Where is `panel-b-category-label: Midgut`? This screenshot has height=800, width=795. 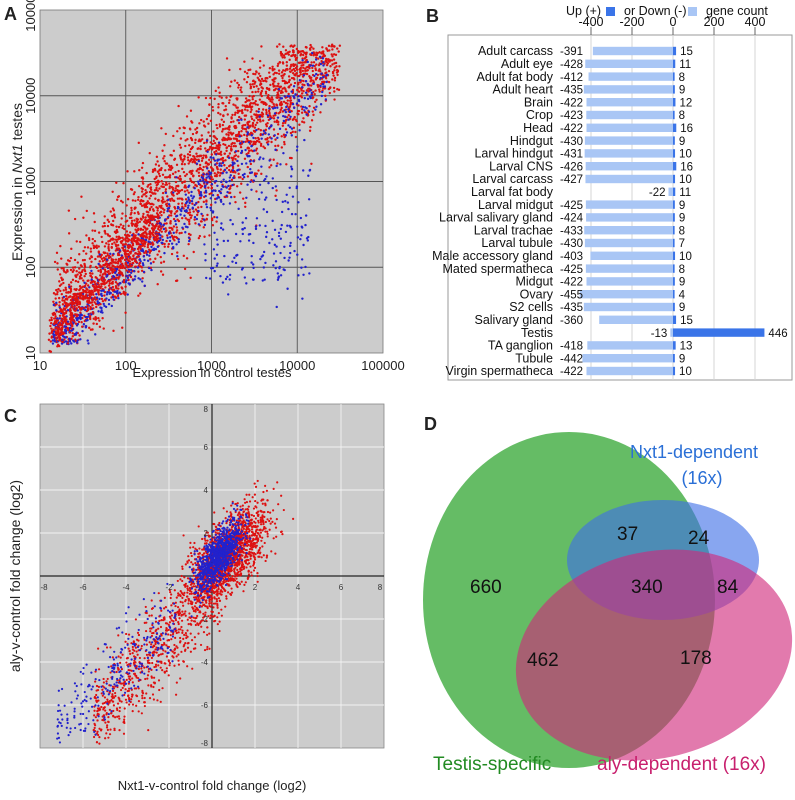 panel-b-category-label: Midgut is located at coordinates (534, 282).